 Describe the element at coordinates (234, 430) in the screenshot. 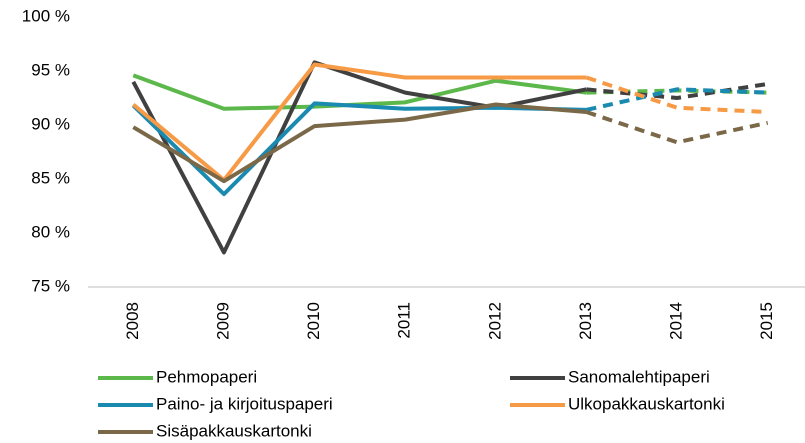

I see `legend-label: Sisäpakkauskartonki` at that location.